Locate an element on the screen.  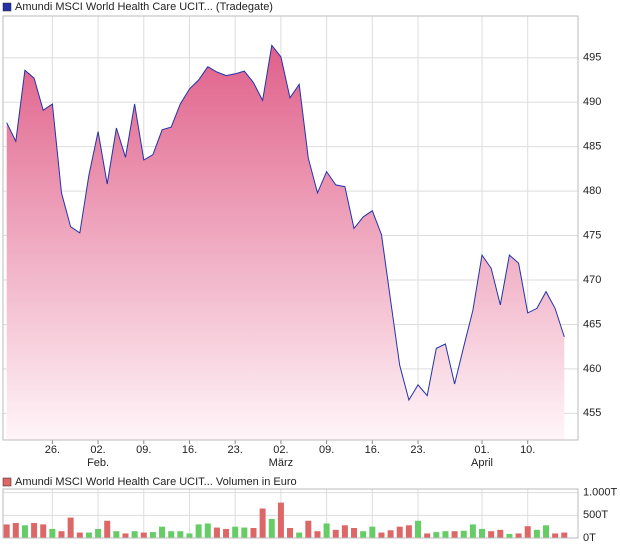
plot-frame is located at coordinates (290, 513).